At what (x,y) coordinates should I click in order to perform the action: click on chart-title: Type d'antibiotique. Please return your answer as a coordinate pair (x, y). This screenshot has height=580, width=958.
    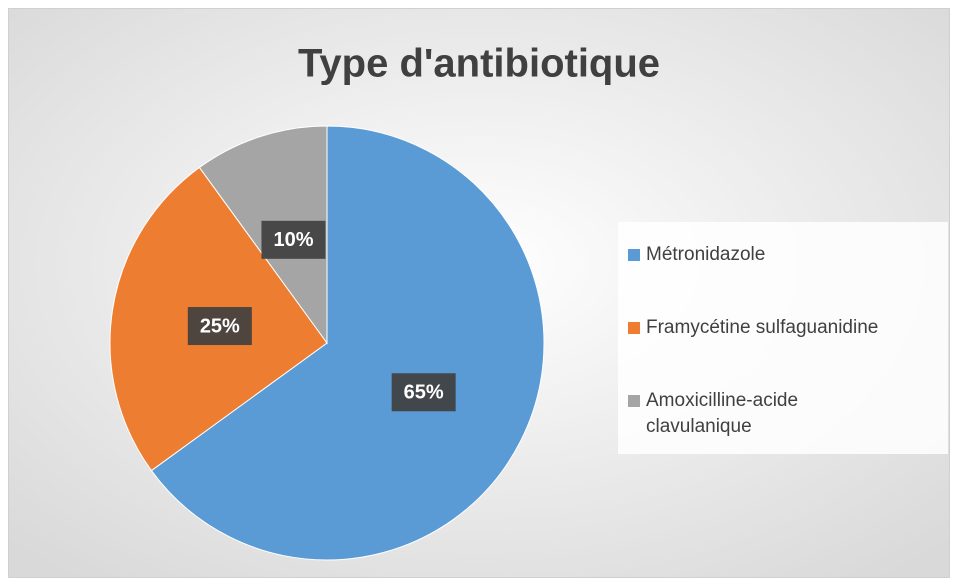
    Looking at the image, I should click on (479, 64).